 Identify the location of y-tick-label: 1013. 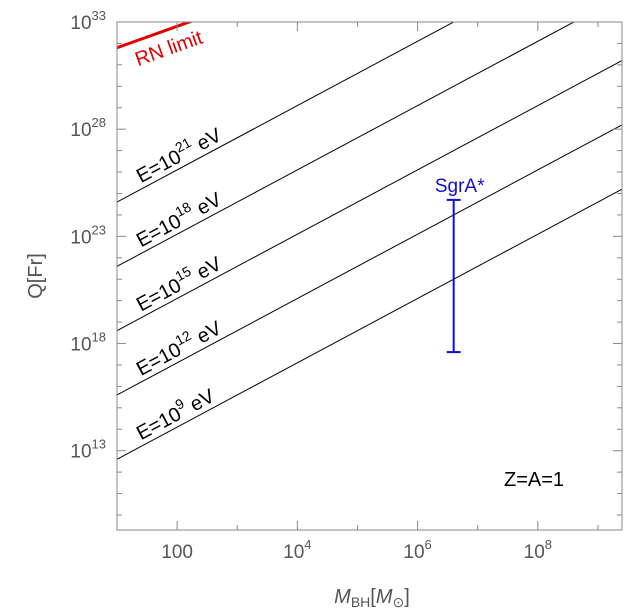
(88, 450).